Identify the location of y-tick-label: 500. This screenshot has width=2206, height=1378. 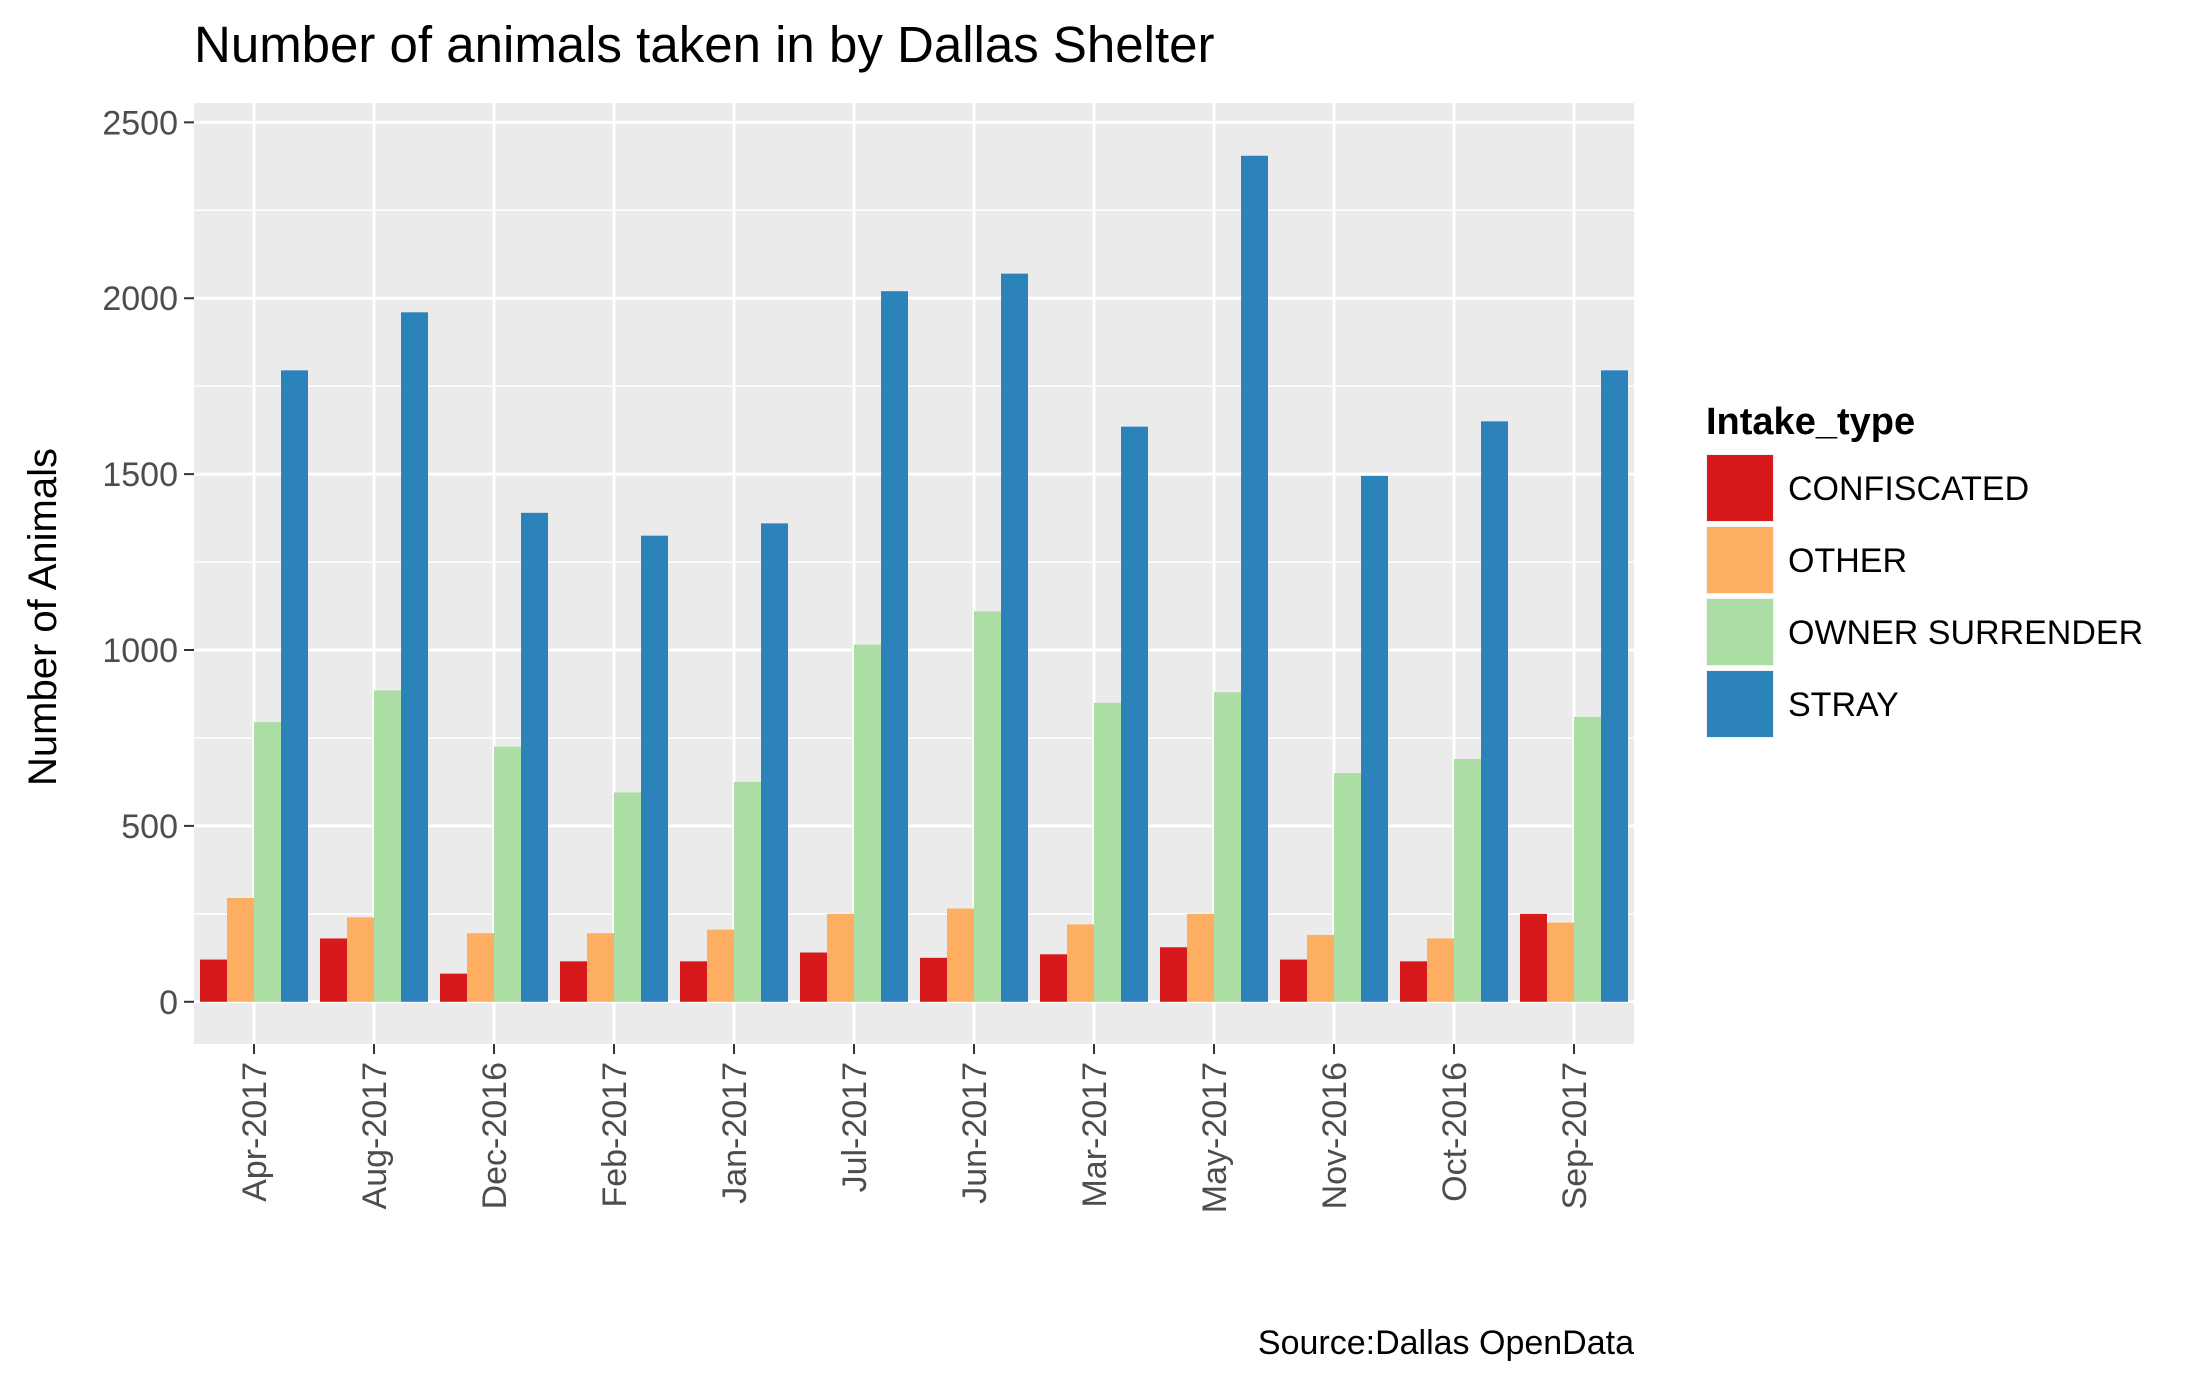
(149, 827).